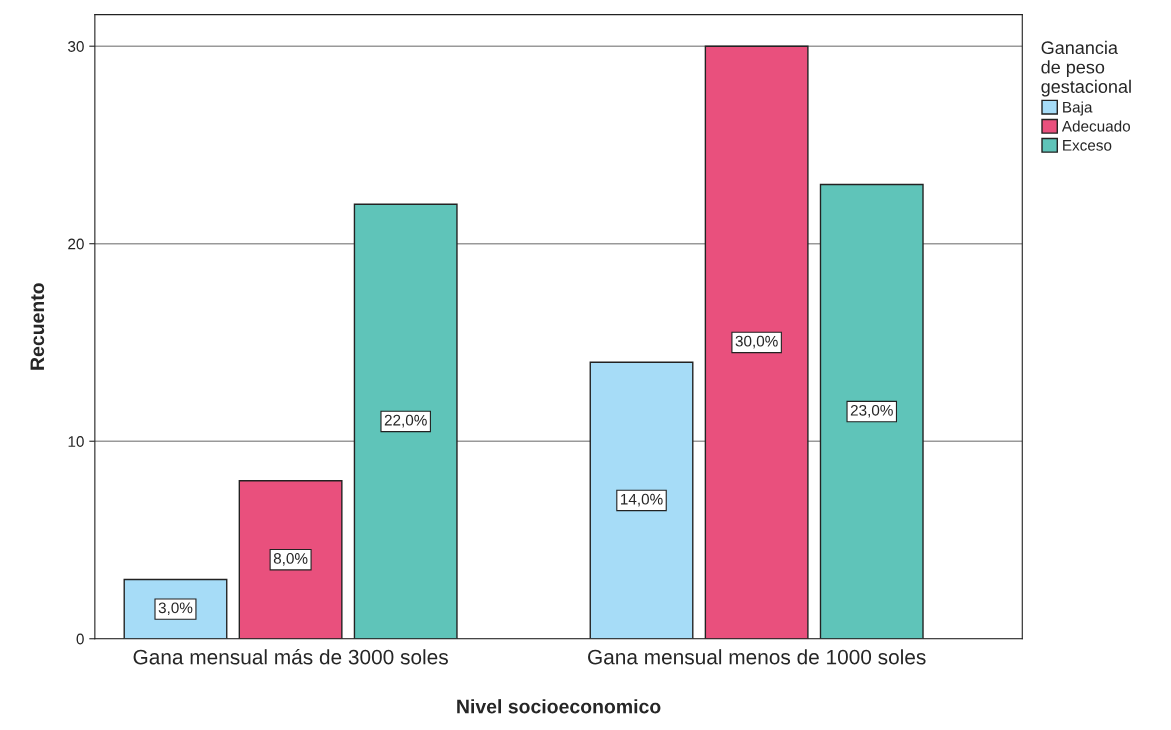 The width and height of the screenshot is (1171, 730). What do you see at coordinates (1078, 108) in the screenshot?
I see `legend-label: Baja` at bounding box center [1078, 108].